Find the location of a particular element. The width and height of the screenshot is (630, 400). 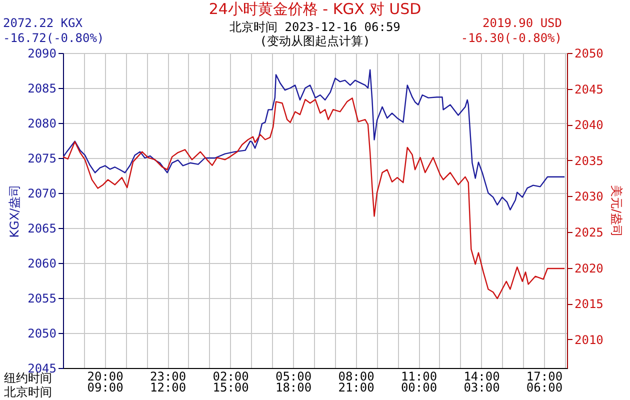

x2-tick-label: 18:00 is located at coordinates (293, 387).